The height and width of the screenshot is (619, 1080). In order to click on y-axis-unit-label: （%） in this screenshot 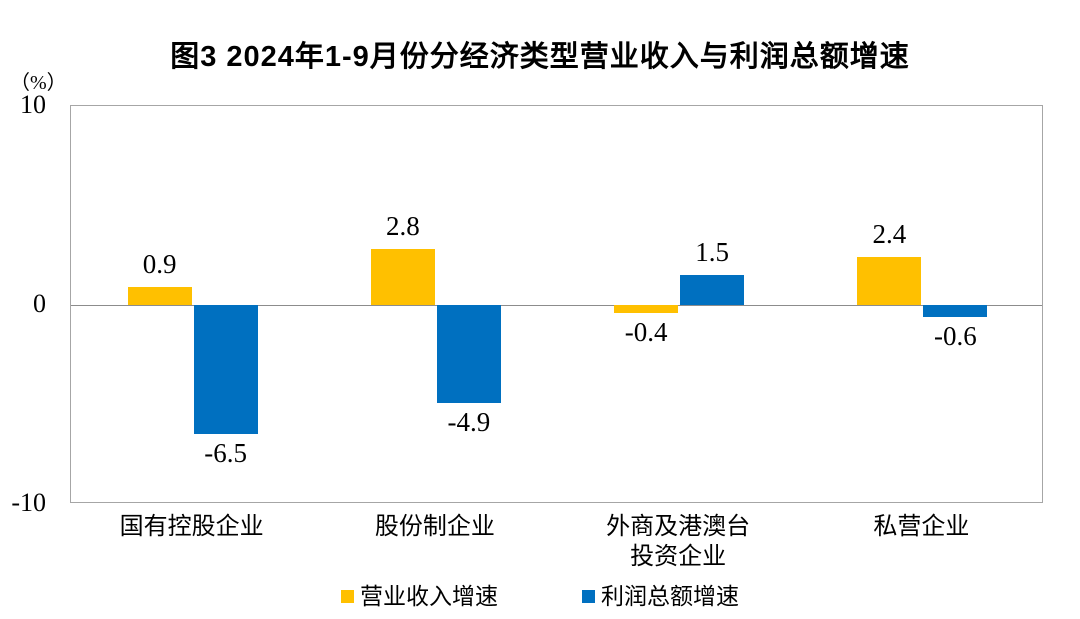, I will do `click(38, 83)`.